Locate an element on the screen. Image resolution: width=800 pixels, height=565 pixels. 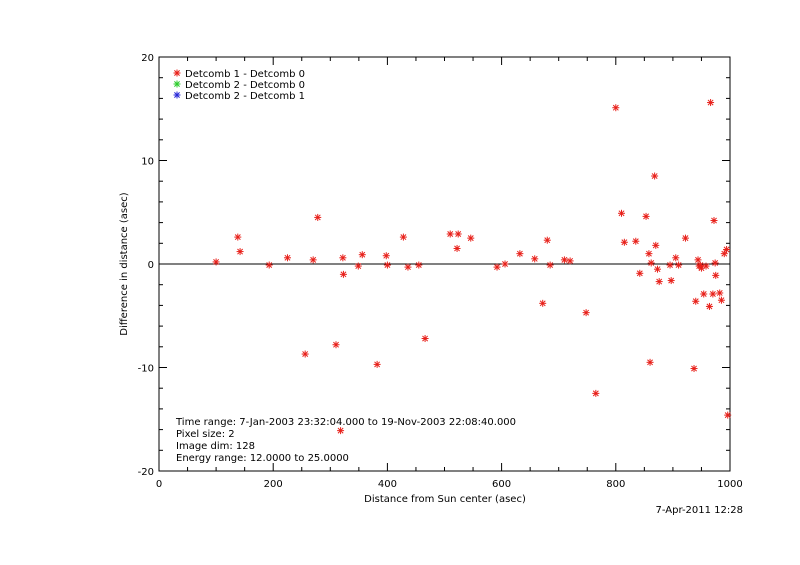
y-tick-label: -10 is located at coordinates (146, 369).